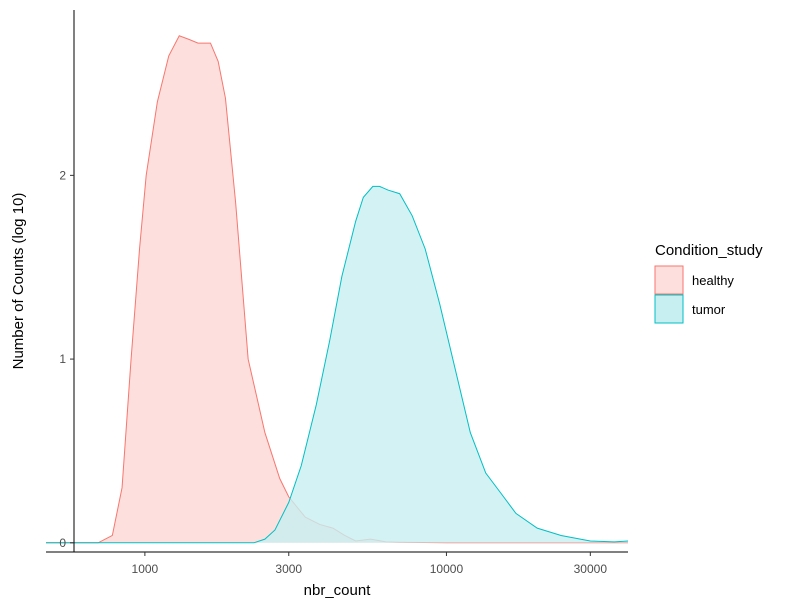  What do you see at coordinates (288, 569) in the screenshot?
I see `x-tick-label: 3000` at bounding box center [288, 569].